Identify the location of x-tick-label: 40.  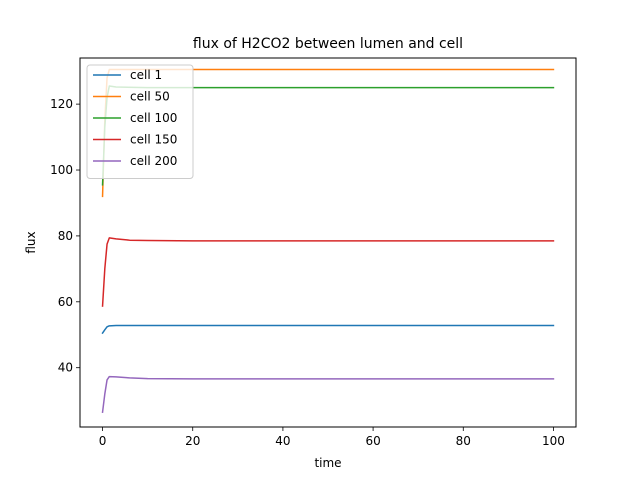
(282, 441).